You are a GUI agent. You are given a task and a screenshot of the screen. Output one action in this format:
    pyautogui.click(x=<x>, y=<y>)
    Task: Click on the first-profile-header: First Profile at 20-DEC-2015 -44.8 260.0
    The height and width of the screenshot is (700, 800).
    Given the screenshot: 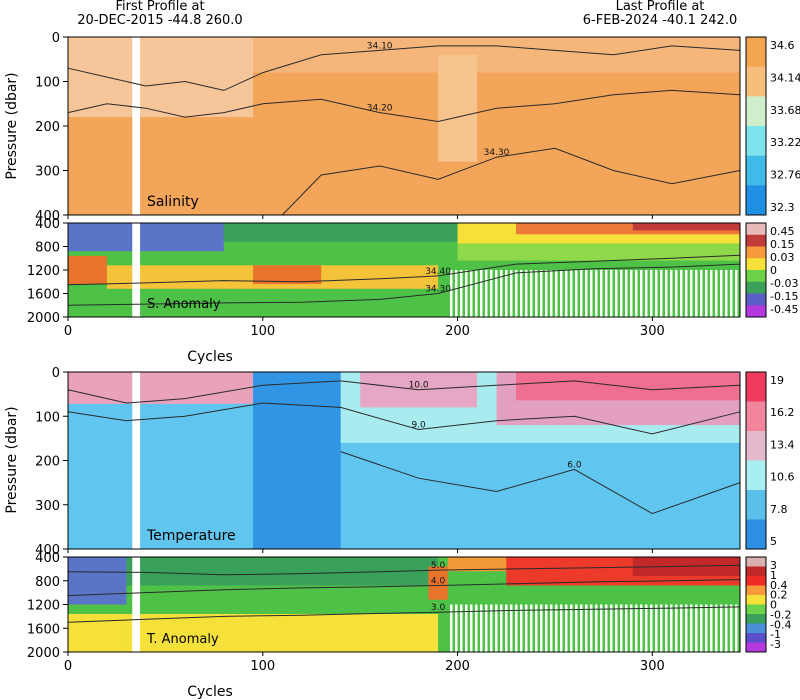 What is the action you would take?
    pyautogui.click(x=160, y=14)
    